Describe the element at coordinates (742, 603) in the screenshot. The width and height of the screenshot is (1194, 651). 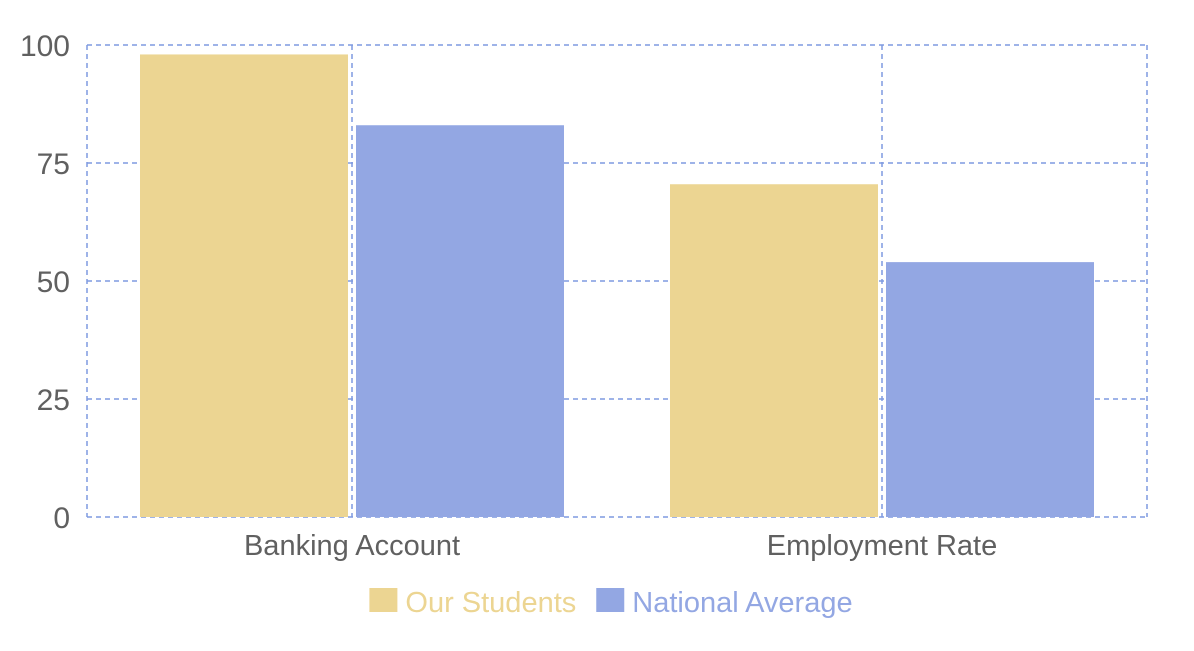
I see `legend-label: National Average` at that location.